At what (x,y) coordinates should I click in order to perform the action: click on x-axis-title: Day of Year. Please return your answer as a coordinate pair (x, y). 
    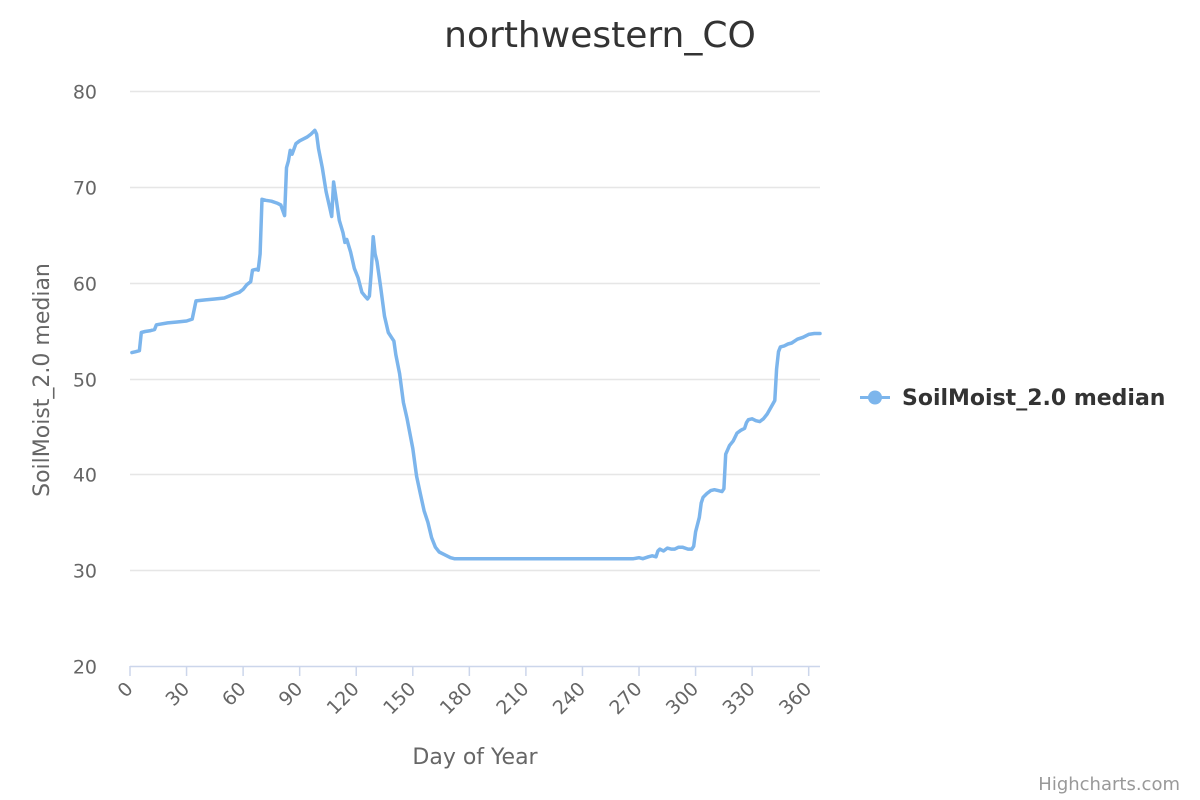
    Looking at the image, I should click on (475, 757).